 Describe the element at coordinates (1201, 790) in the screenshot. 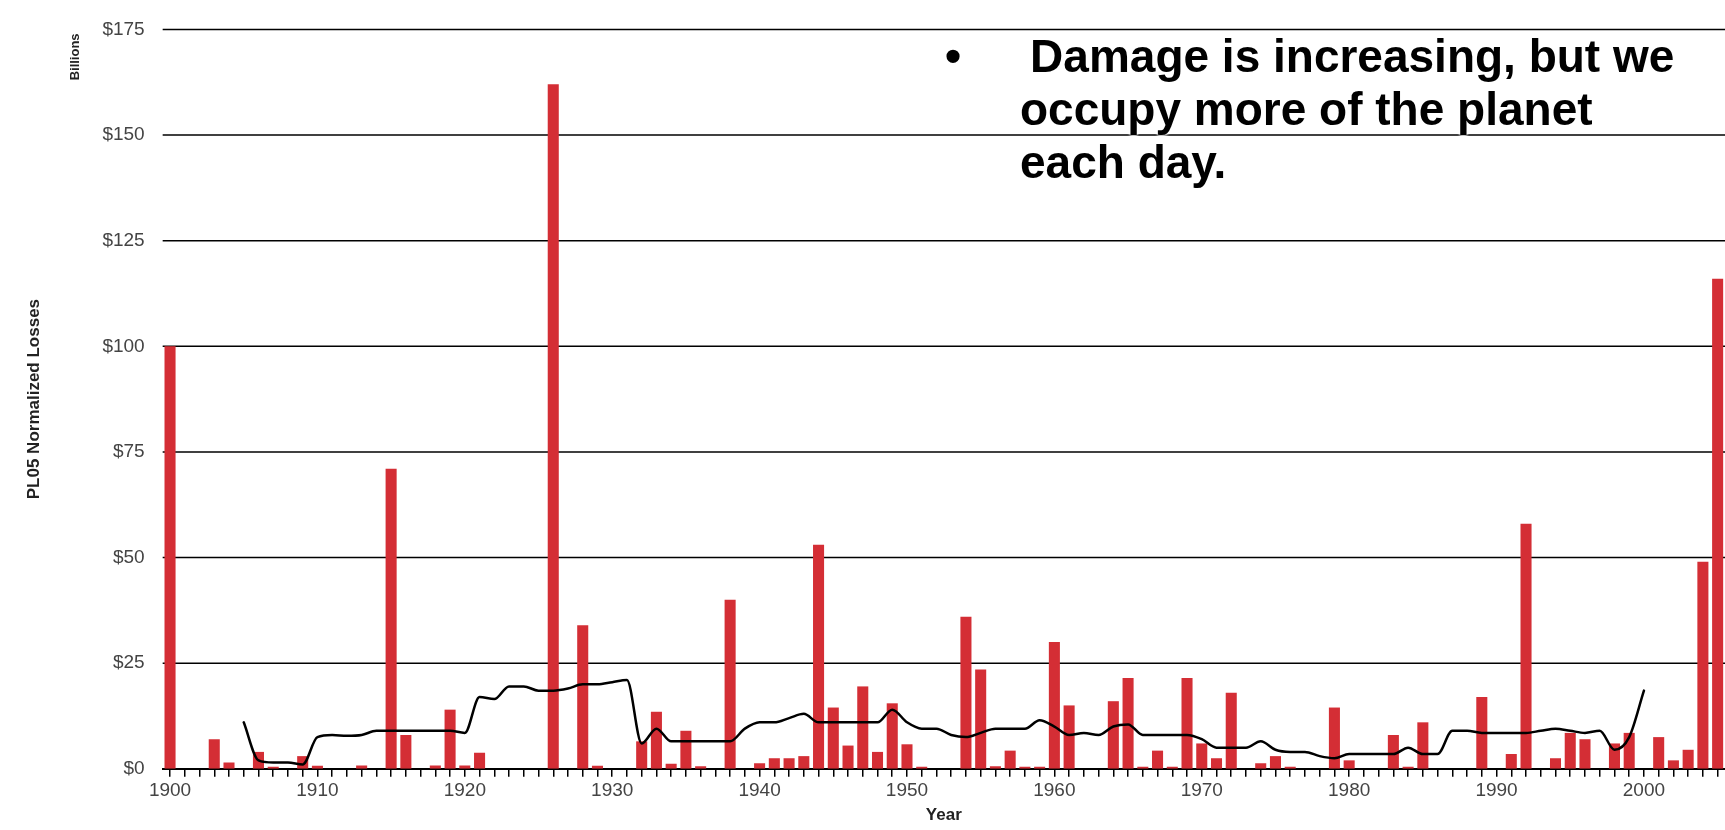

I see `x-tick-label: 1970` at that location.